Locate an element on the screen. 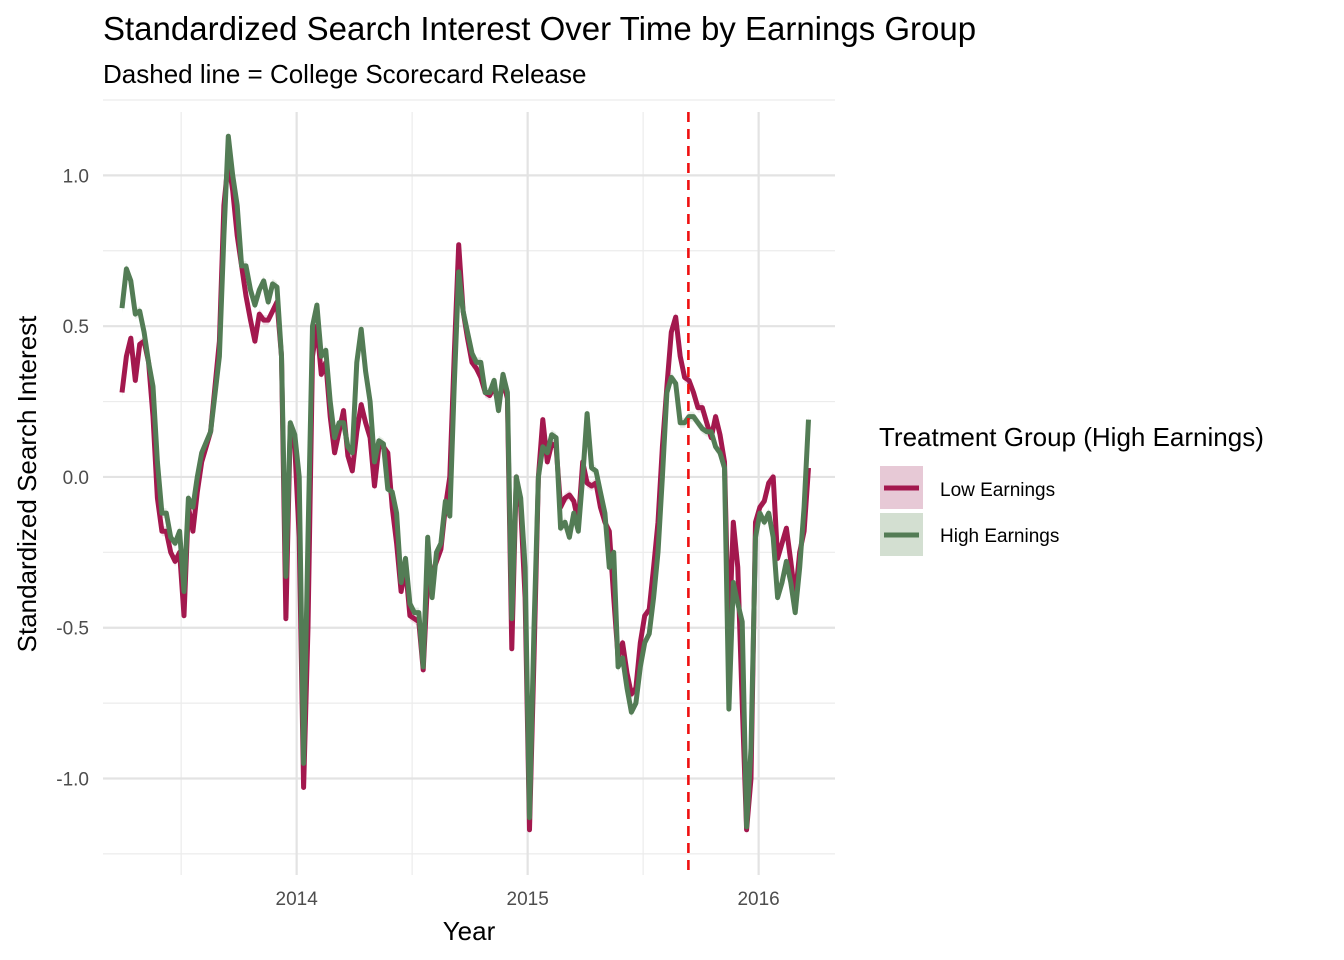 The height and width of the screenshot is (960, 1344). chart-subtitle: Dashed line = College Scorecard Release is located at coordinates (344, 74).